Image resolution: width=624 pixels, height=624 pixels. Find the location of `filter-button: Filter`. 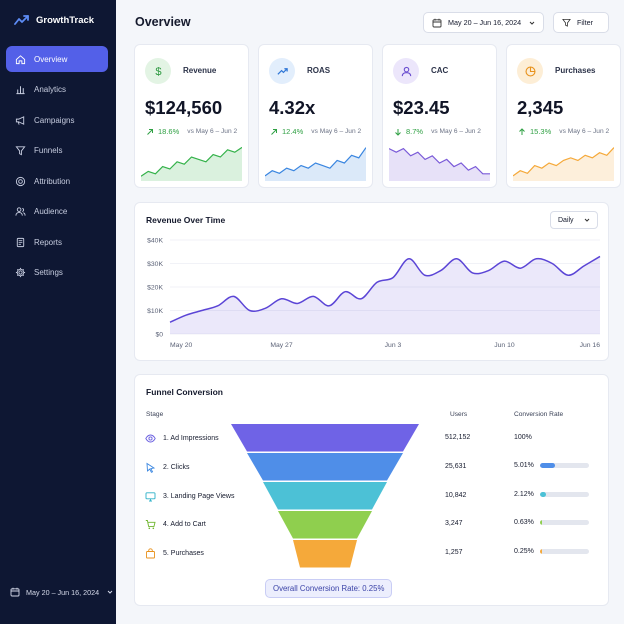

filter-button: Filter is located at coordinates (581, 22).